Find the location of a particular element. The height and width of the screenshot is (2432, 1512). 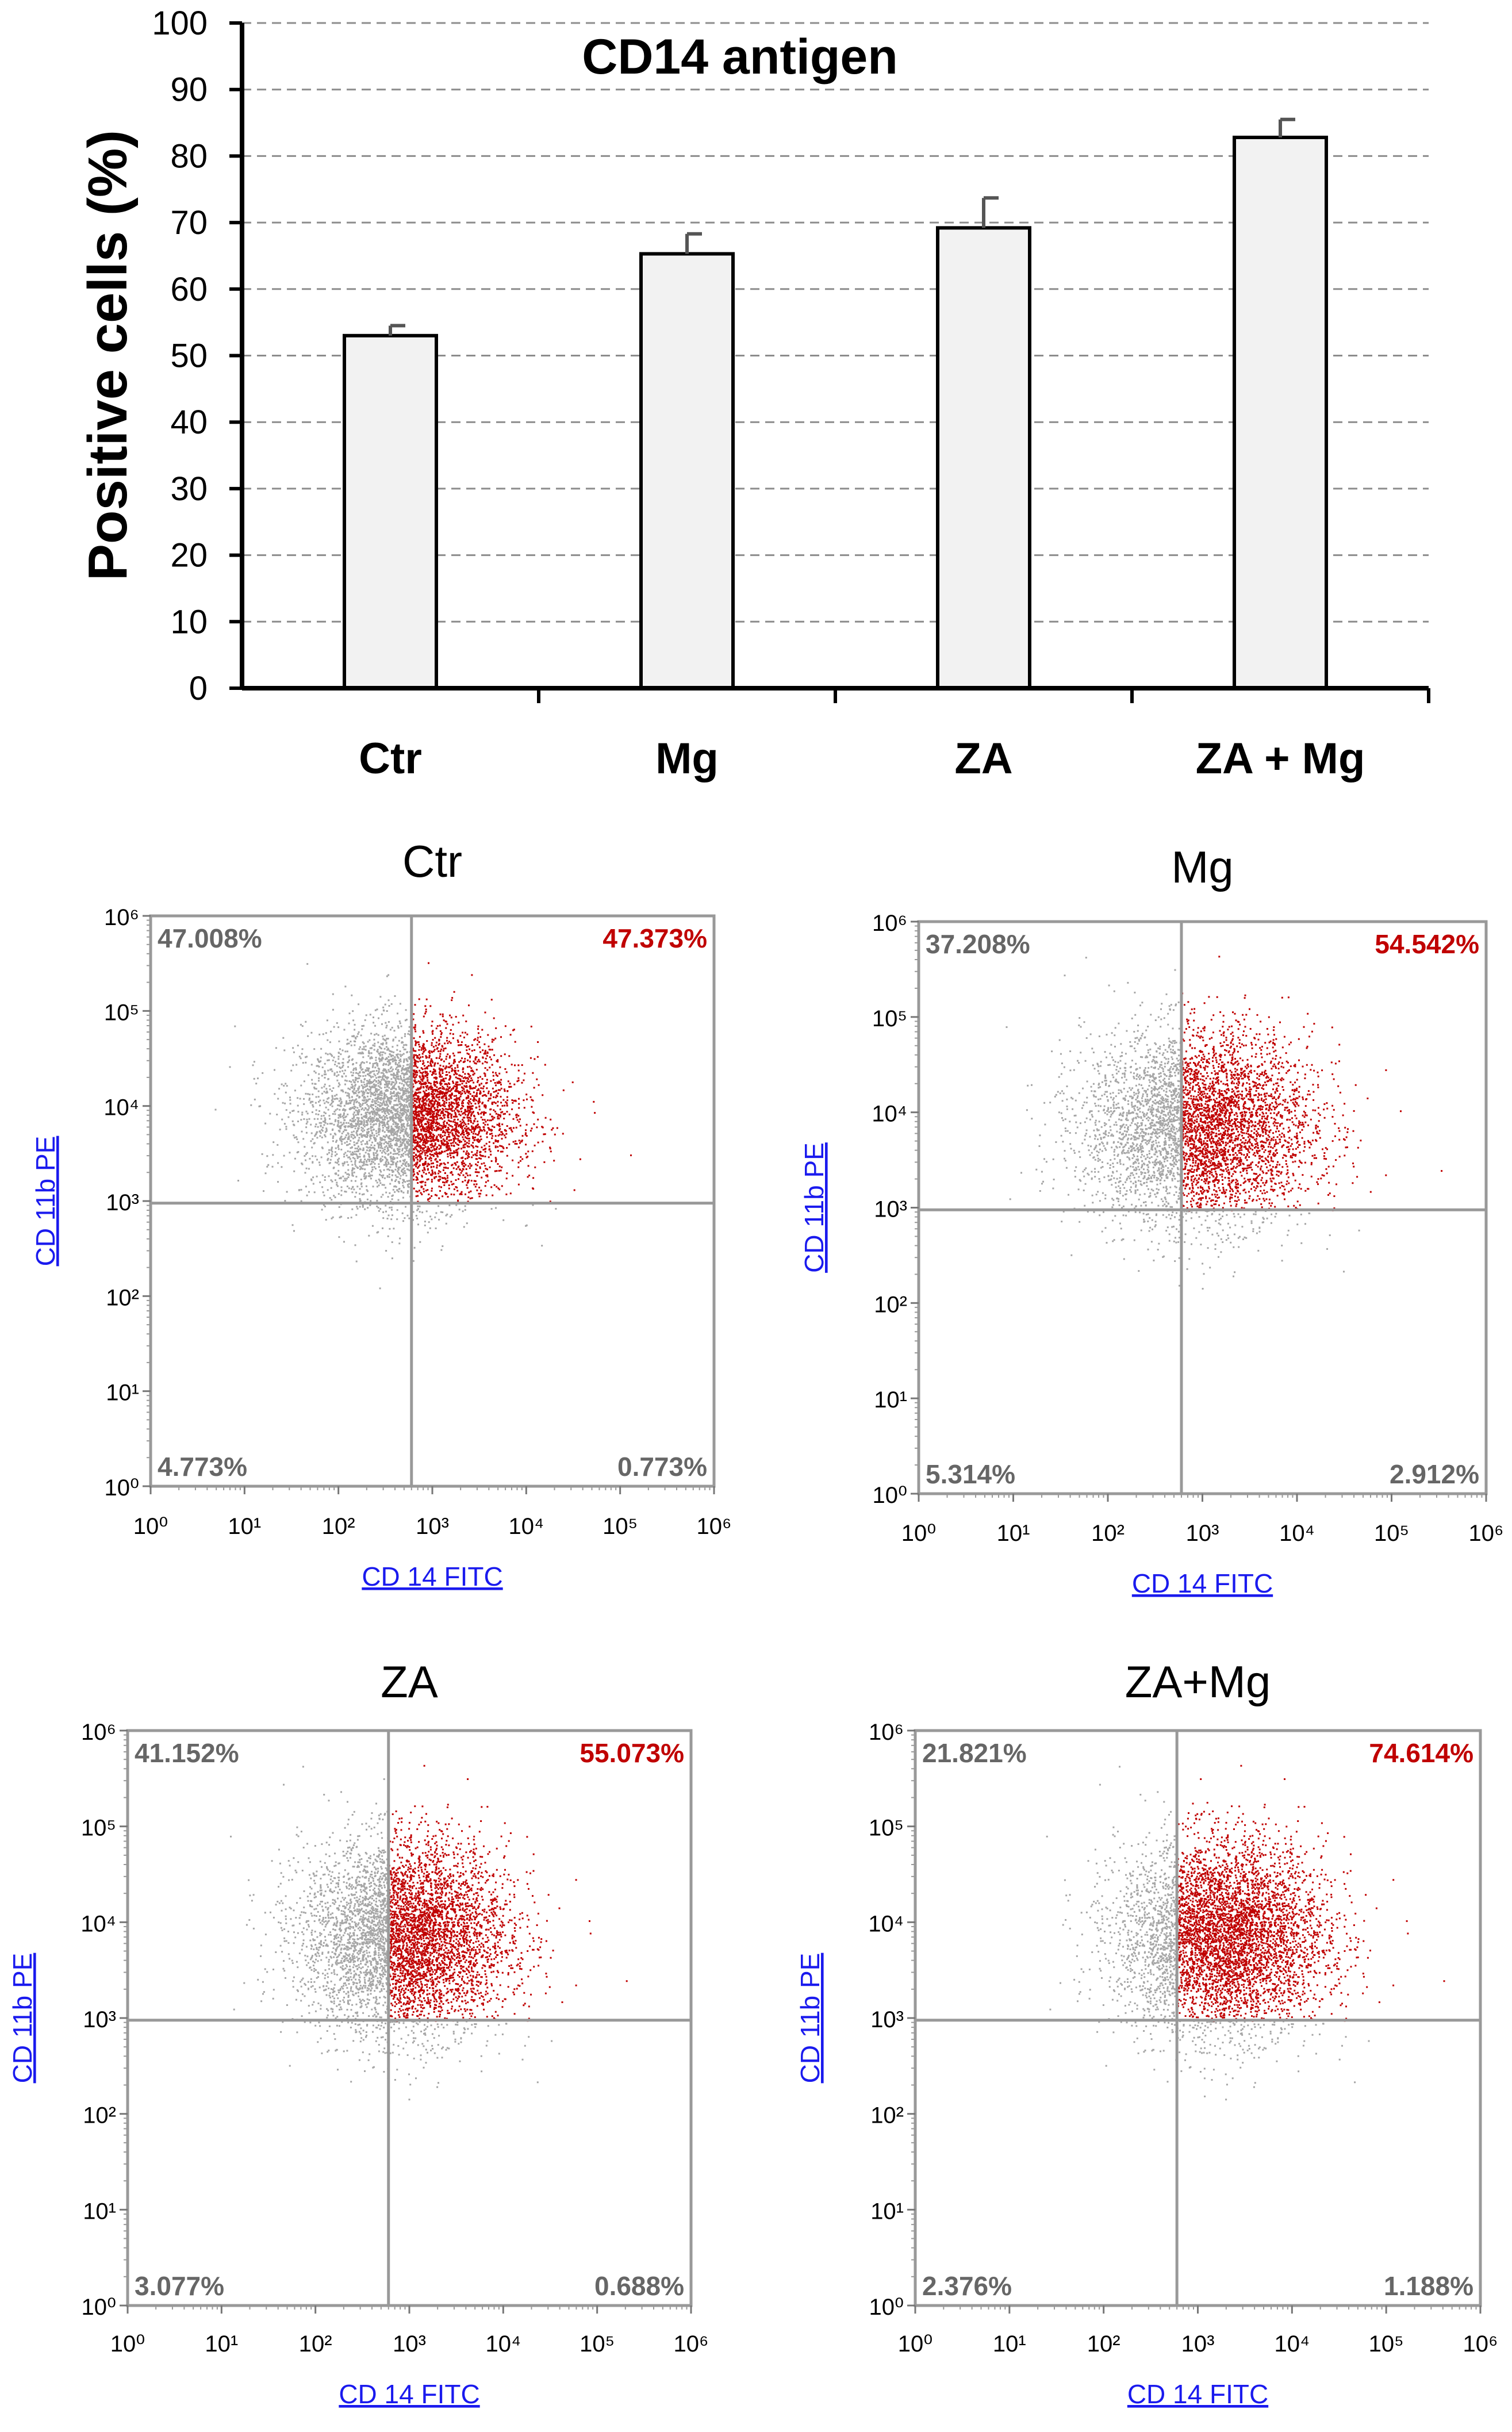

y-axis-label: Positive cells (%) is located at coordinates (108, 355).